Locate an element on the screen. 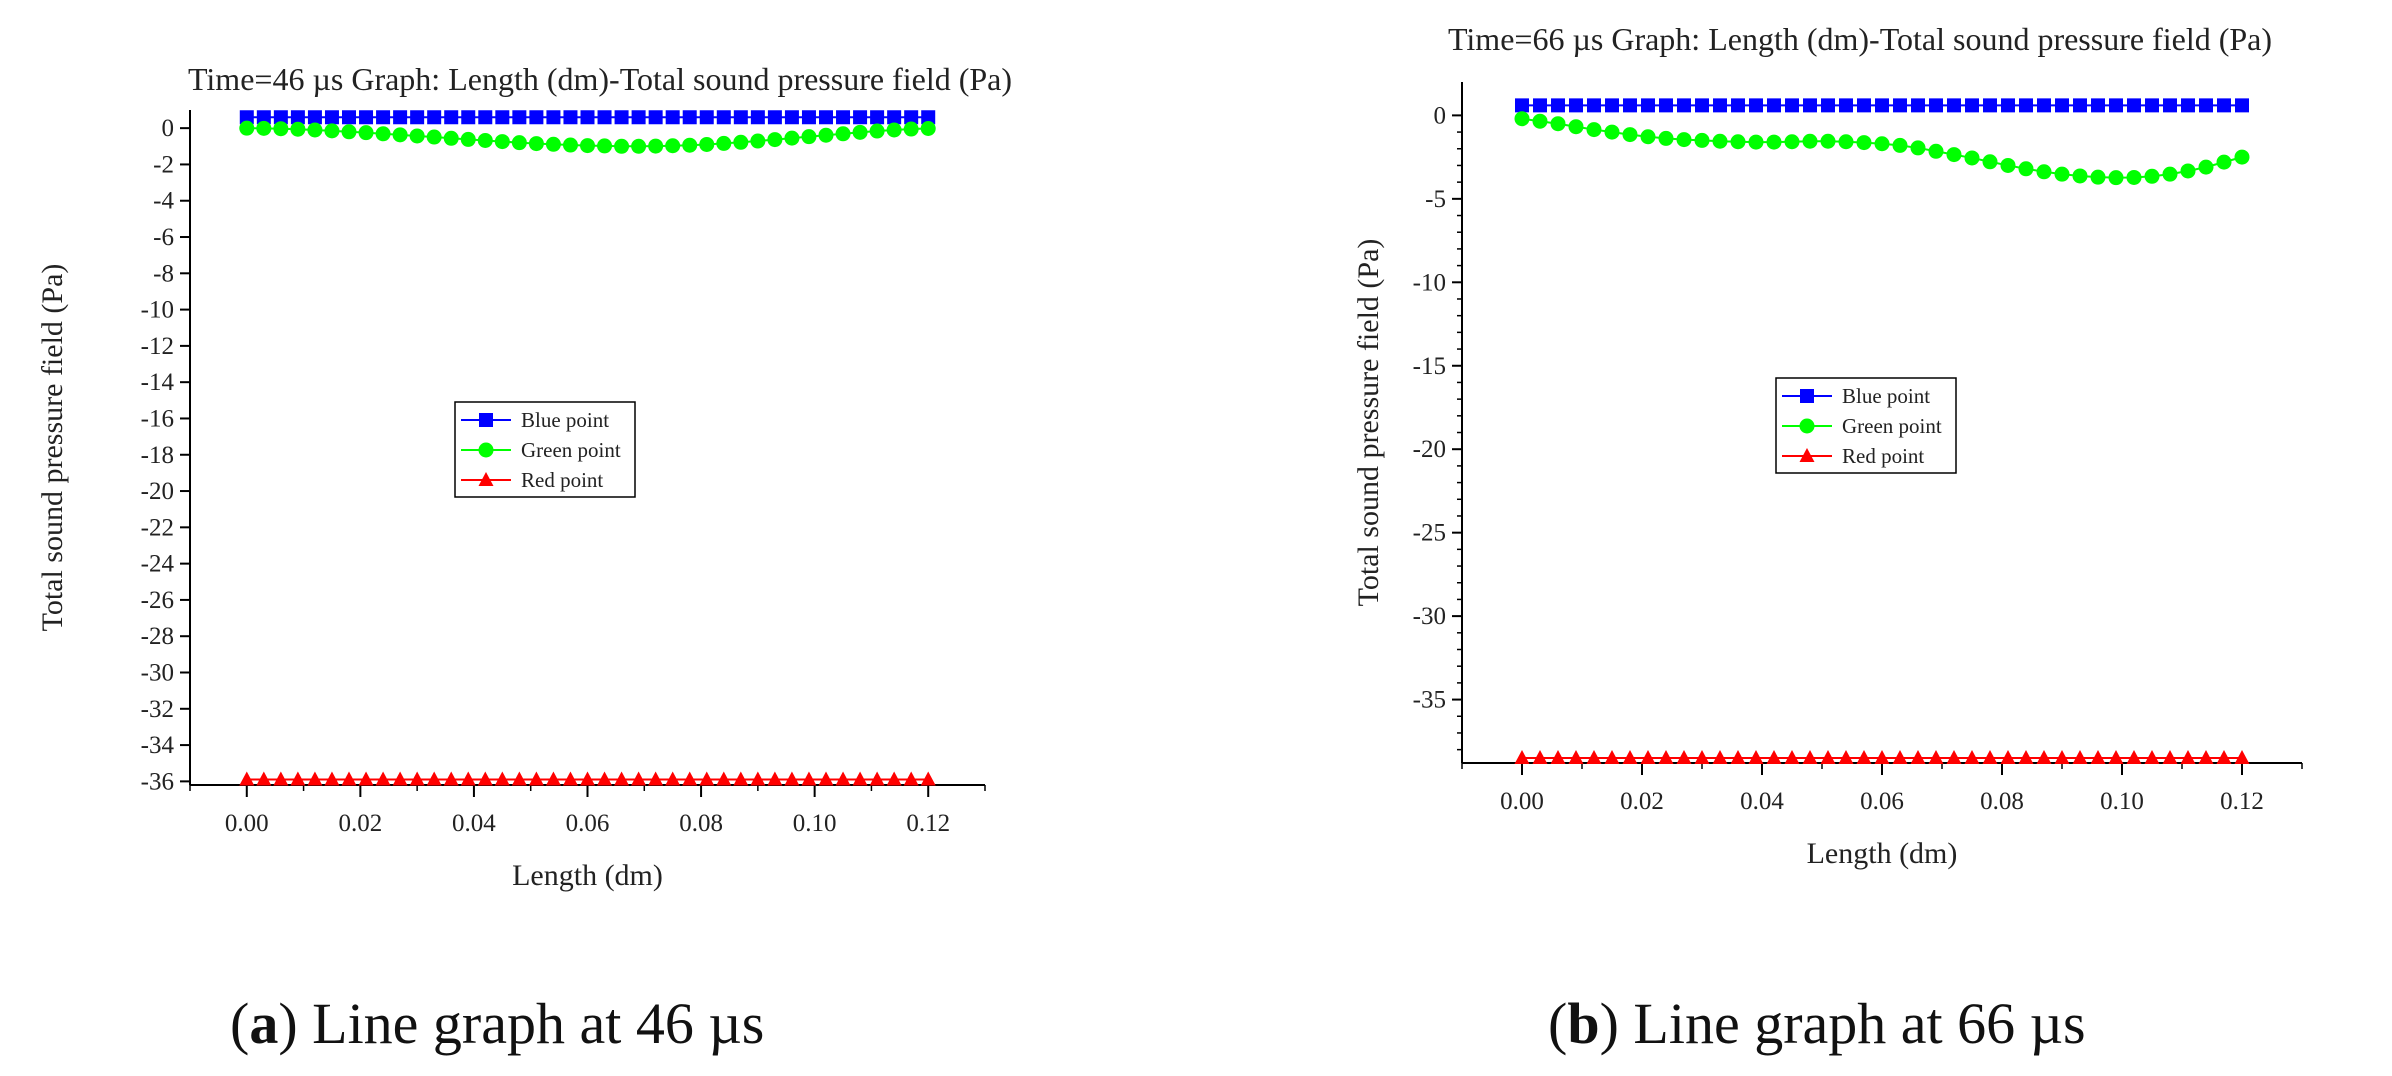 This screenshot has height=1076, width=2392. legend: Blue point Green point Red point is located at coordinates (1866, 425).